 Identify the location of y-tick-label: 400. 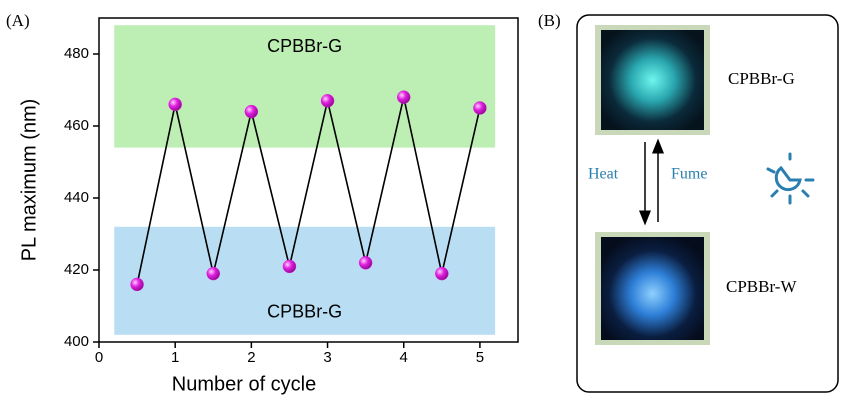
(76, 341).